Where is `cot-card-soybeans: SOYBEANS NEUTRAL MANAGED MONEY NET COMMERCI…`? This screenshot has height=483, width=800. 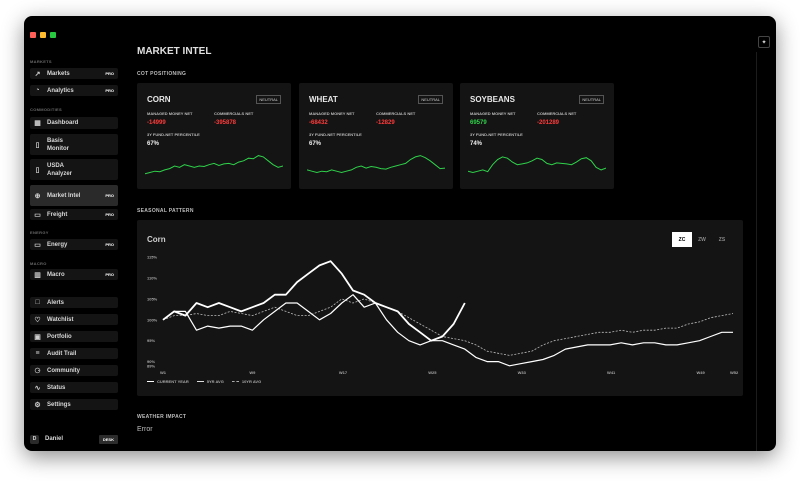
cot-card-soybeans: SOYBEANS NEUTRAL MANAGED MONEY NET COMMERCI… is located at coordinates (537, 136).